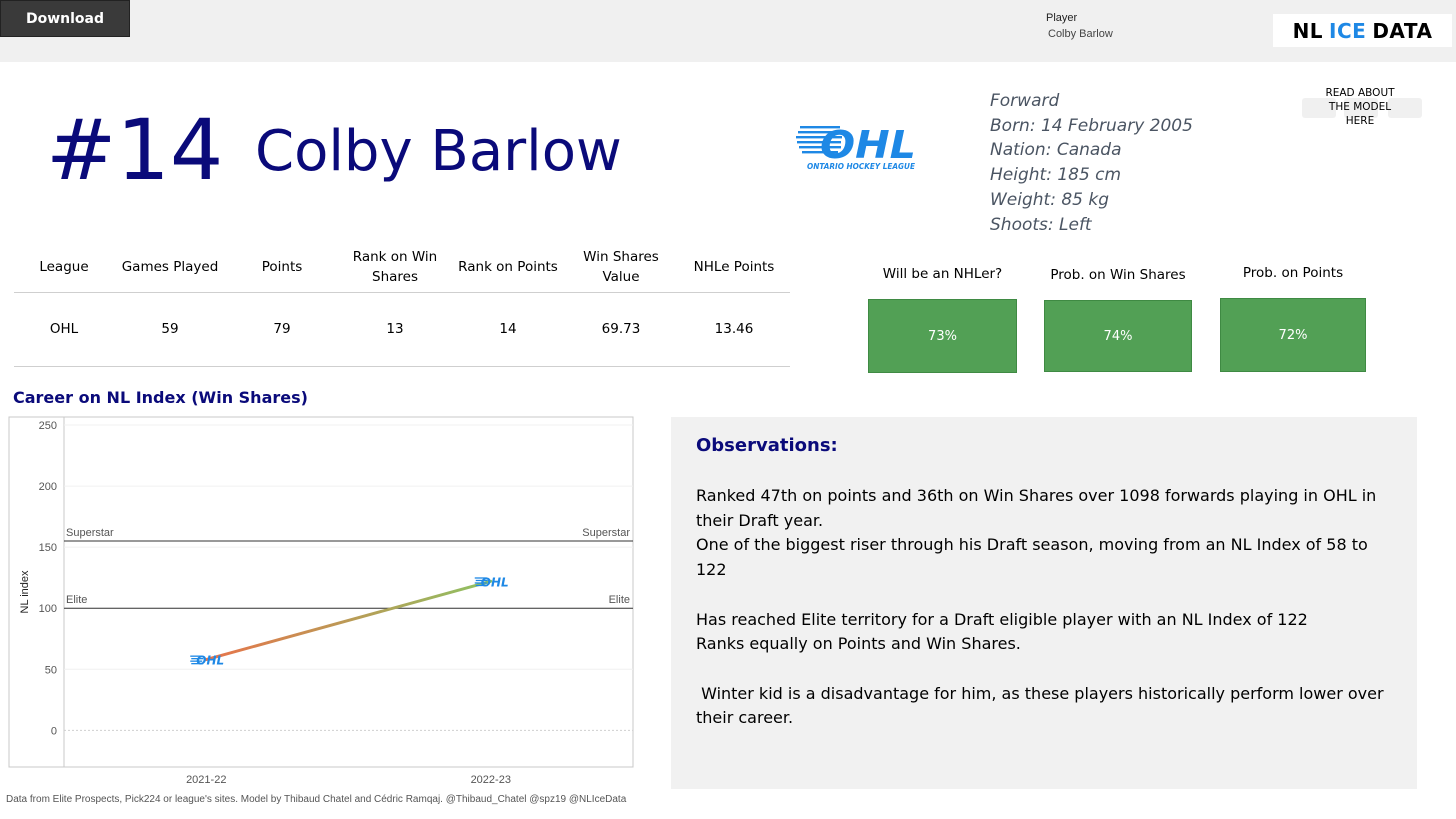 This screenshot has width=1456, height=819. Describe the element at coordinates (1348, 30) in the screenshot. I see `brand-accent: ICE` at that location.